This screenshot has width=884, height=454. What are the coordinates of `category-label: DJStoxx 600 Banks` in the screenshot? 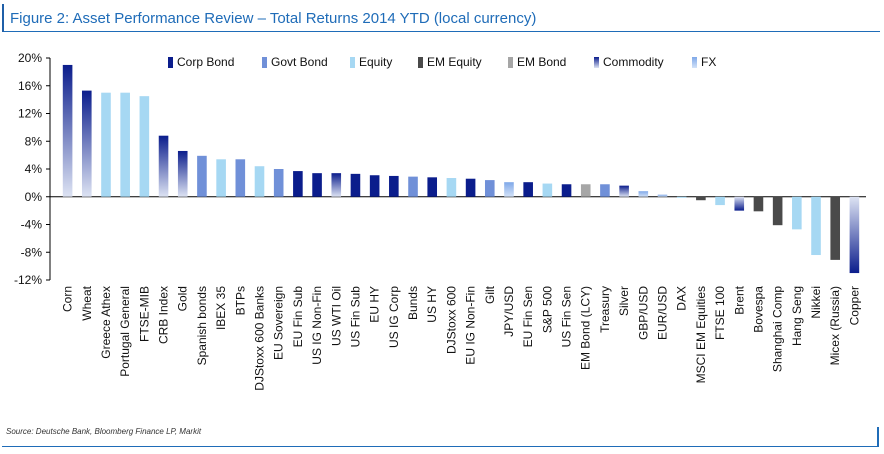 It's located at (260, 338).